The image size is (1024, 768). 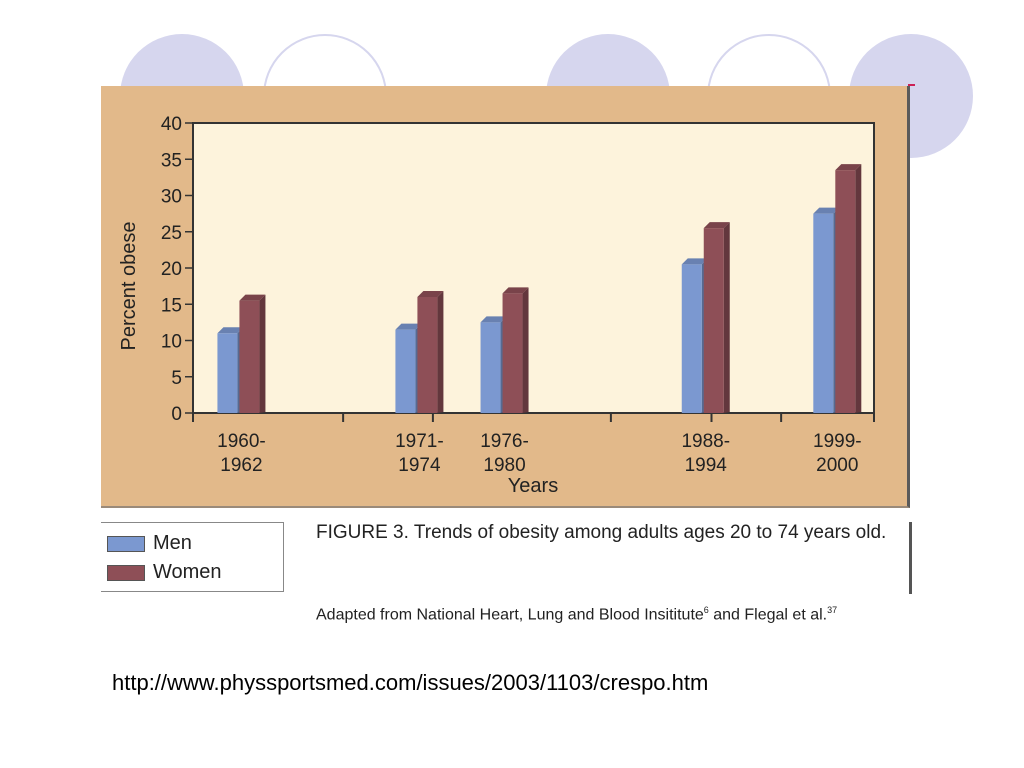 What do you see at coordinates (504, 465) in the screenshot?
I see `x-tick-label: 1980` at bounding box center [504, 465].